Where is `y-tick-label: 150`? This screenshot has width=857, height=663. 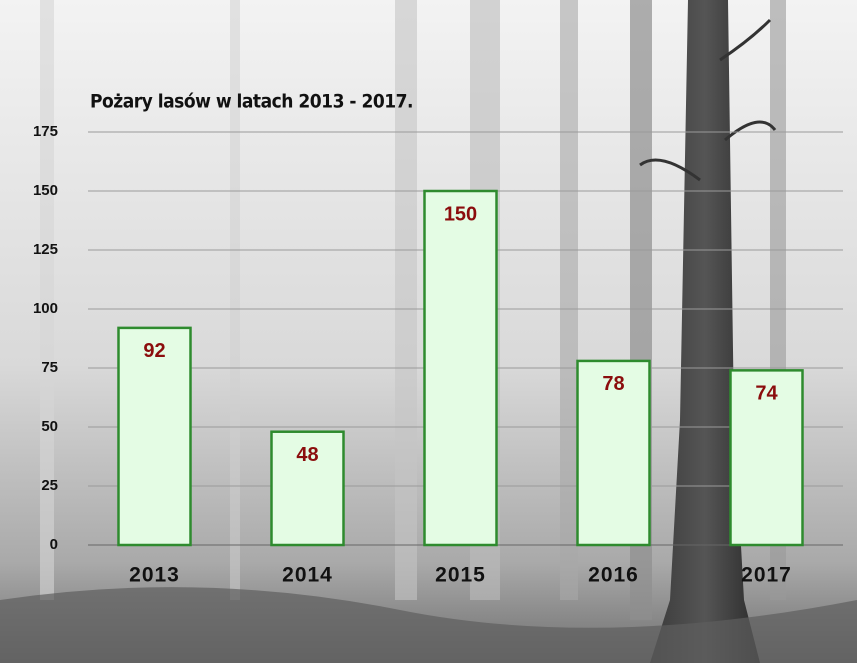
y-tick-label: 150 is located at coordinates (45, 190).